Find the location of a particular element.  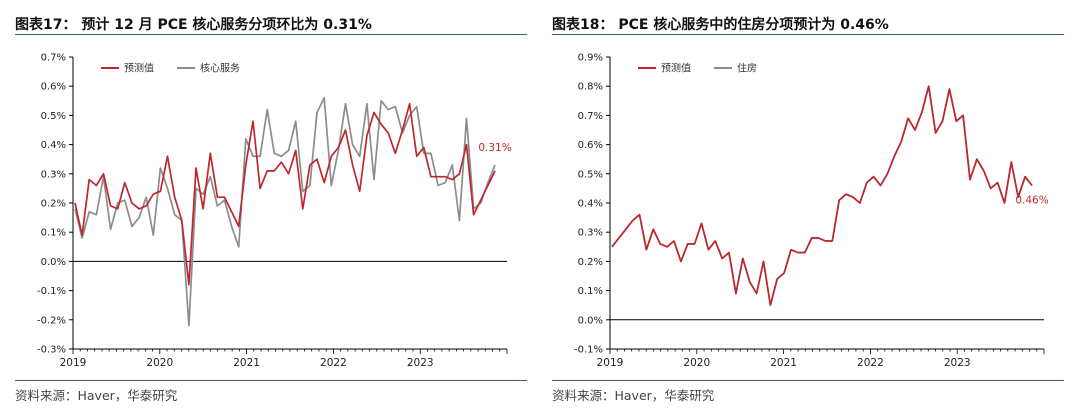

y-tick-label: 0.9% is located at coordinates (590, 58).